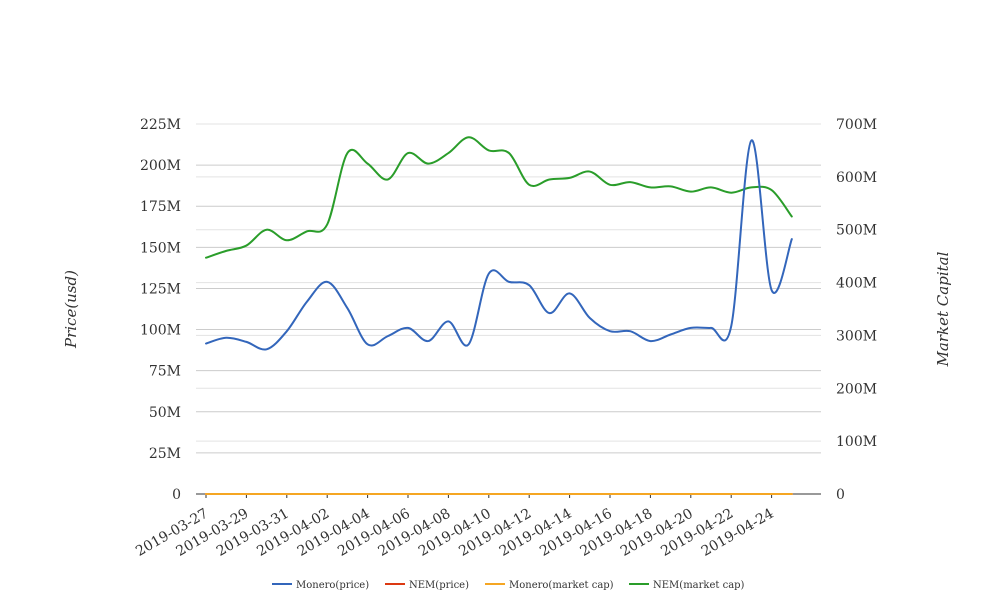 The width and height of the screenshot is (1008, 616). Describe the element at coordinates (160, 207) in the screenshot. I see `y-left-tick-label: 175M` at that location.